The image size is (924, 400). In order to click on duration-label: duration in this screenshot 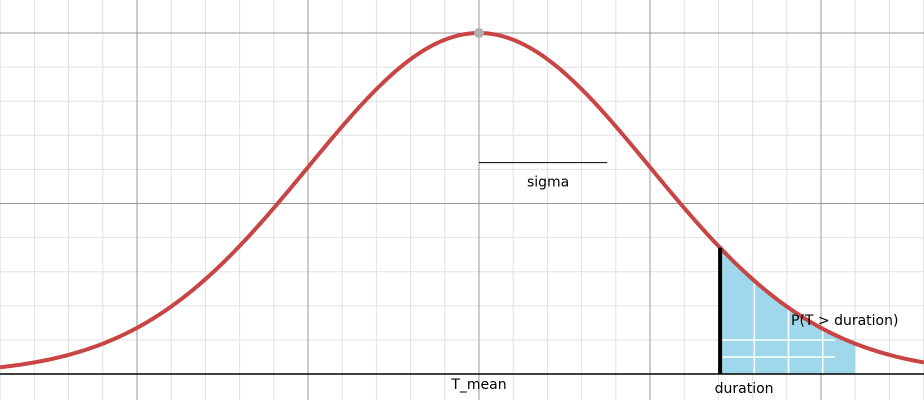, I will do `click(744, 389)`.